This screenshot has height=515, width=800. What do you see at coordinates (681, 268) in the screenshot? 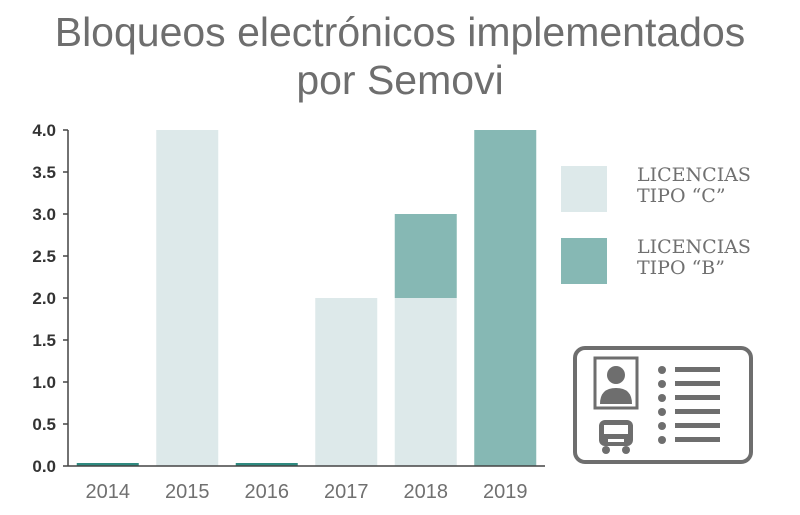
I see `legend-label-2: TIPO “B”` at bounding box center [681, 268].